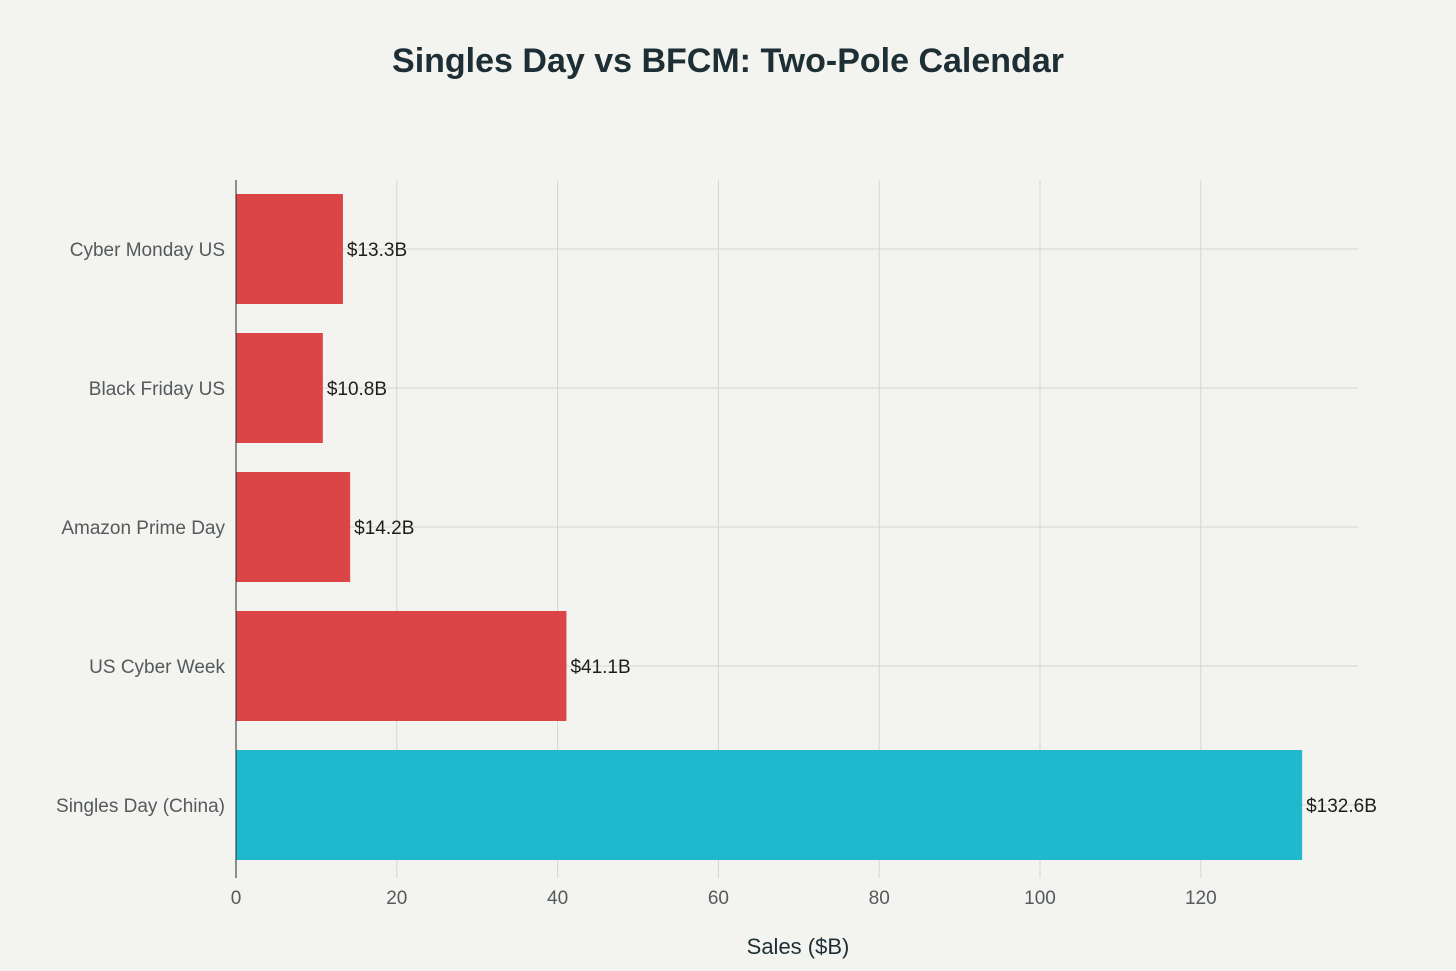  What do you see at coordinates (147, 250) in the screenshot?
I see `category-label-0: Cyber Monday US` at bounding box center [147, 250].